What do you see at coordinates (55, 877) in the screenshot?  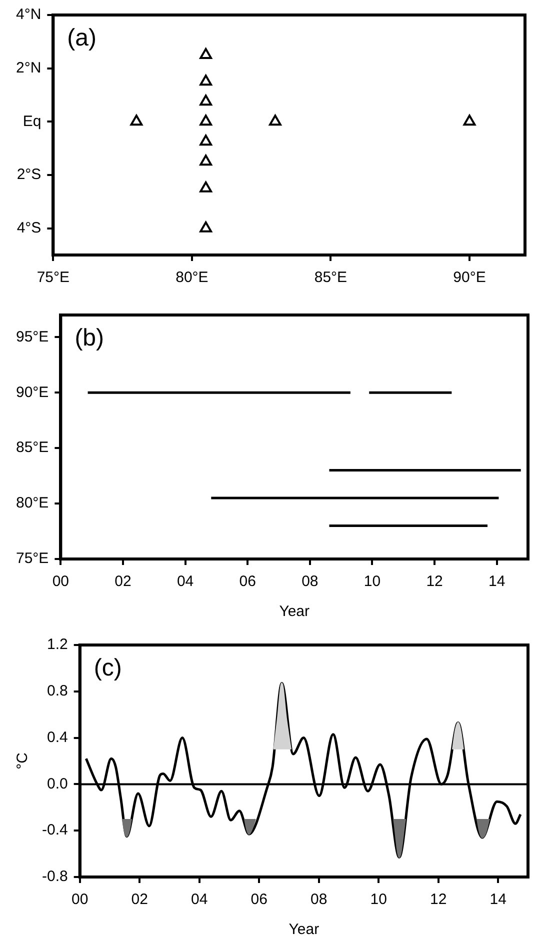 I see `y-tick-label: -0.8` at bounding box center [55, 877].